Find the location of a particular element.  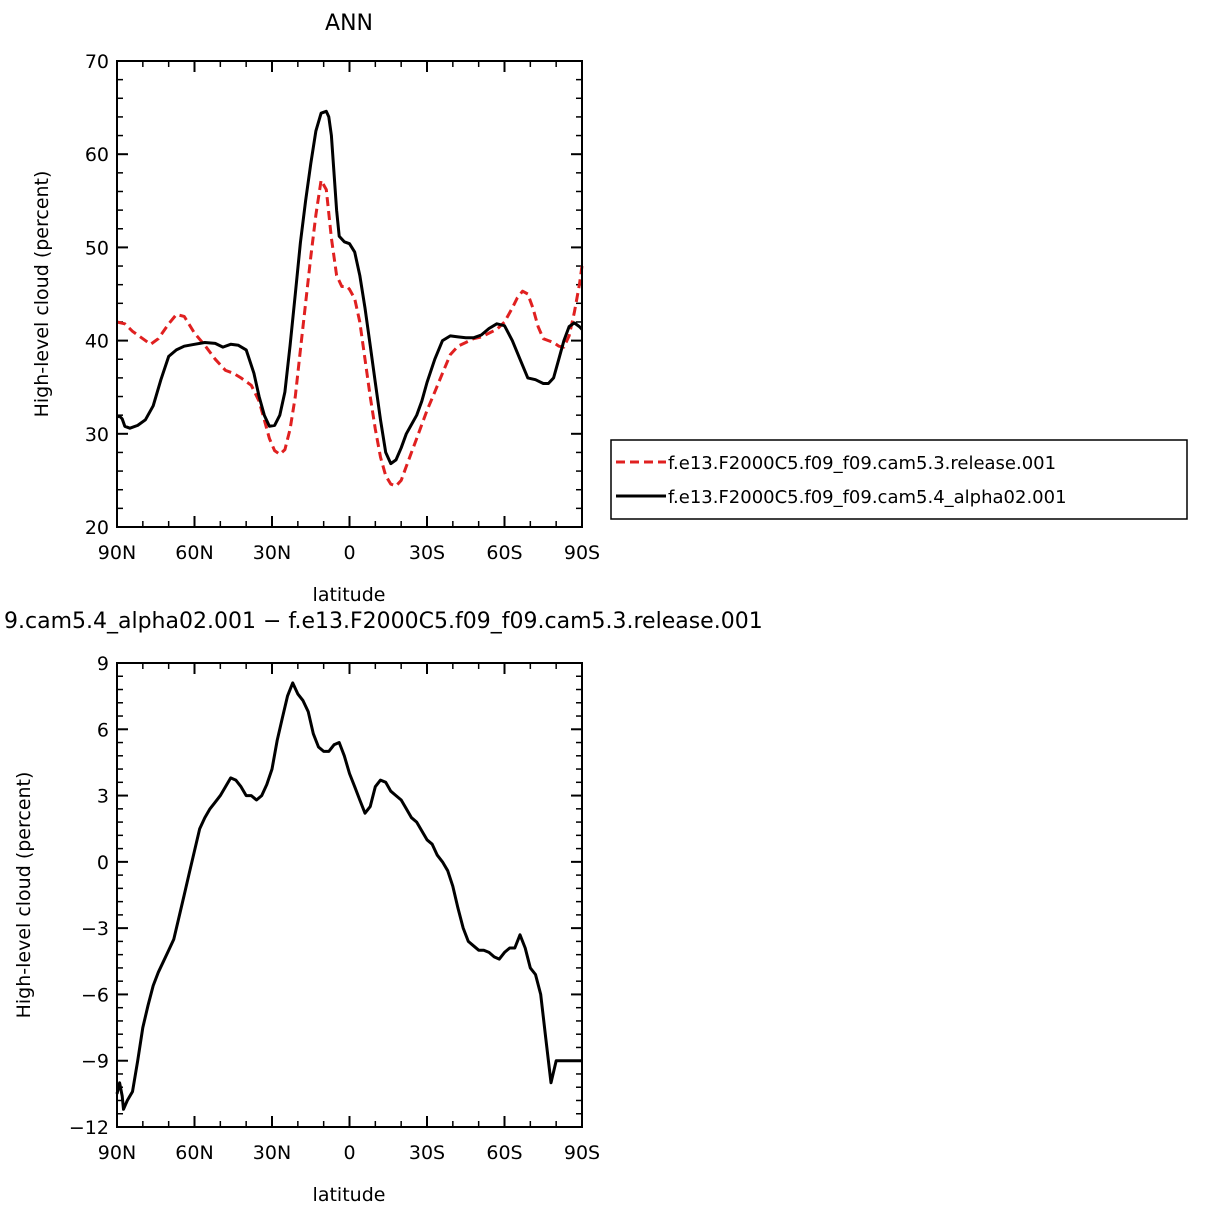

top-xtick-label: 90N is located at coordinates (117, 553).